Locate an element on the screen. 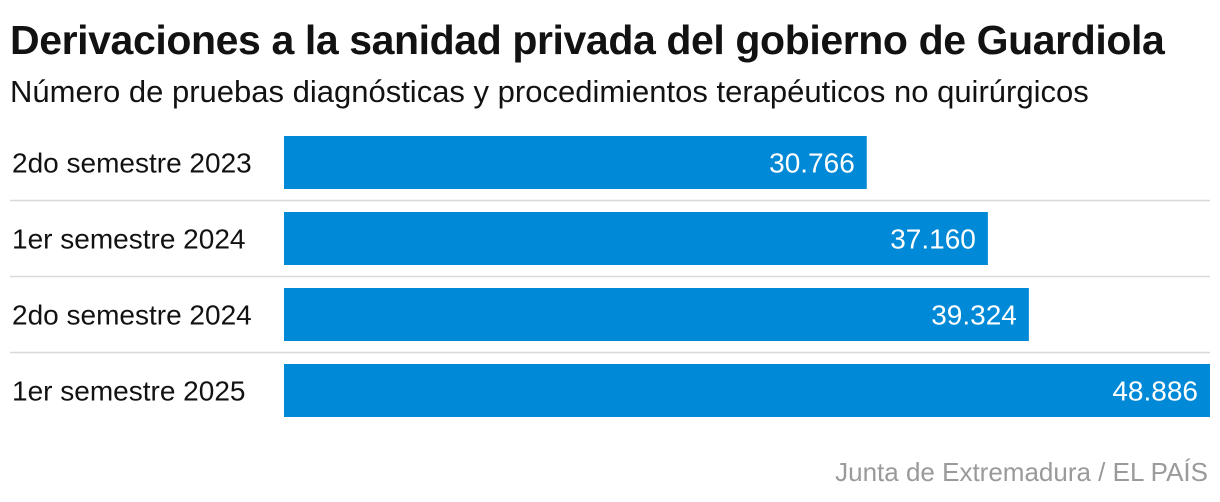 The image size is (1220, 502). bar-value-label: 37.160 is located at coordinates (933, 239).